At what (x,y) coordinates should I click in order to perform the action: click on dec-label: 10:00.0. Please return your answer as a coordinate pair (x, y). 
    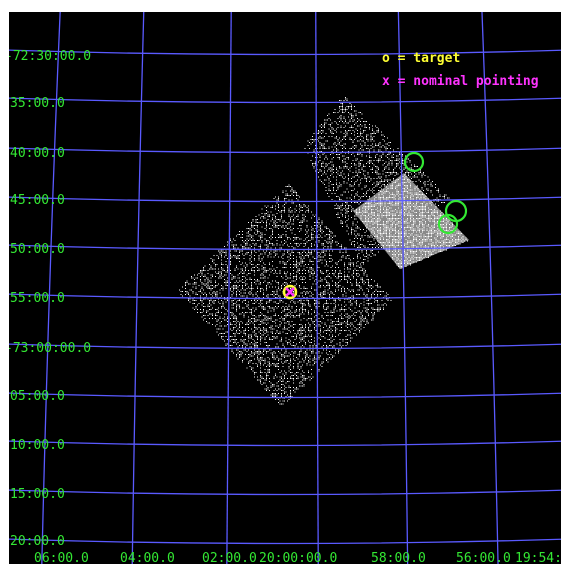
    Looking at the image, I should click on (37, 445).